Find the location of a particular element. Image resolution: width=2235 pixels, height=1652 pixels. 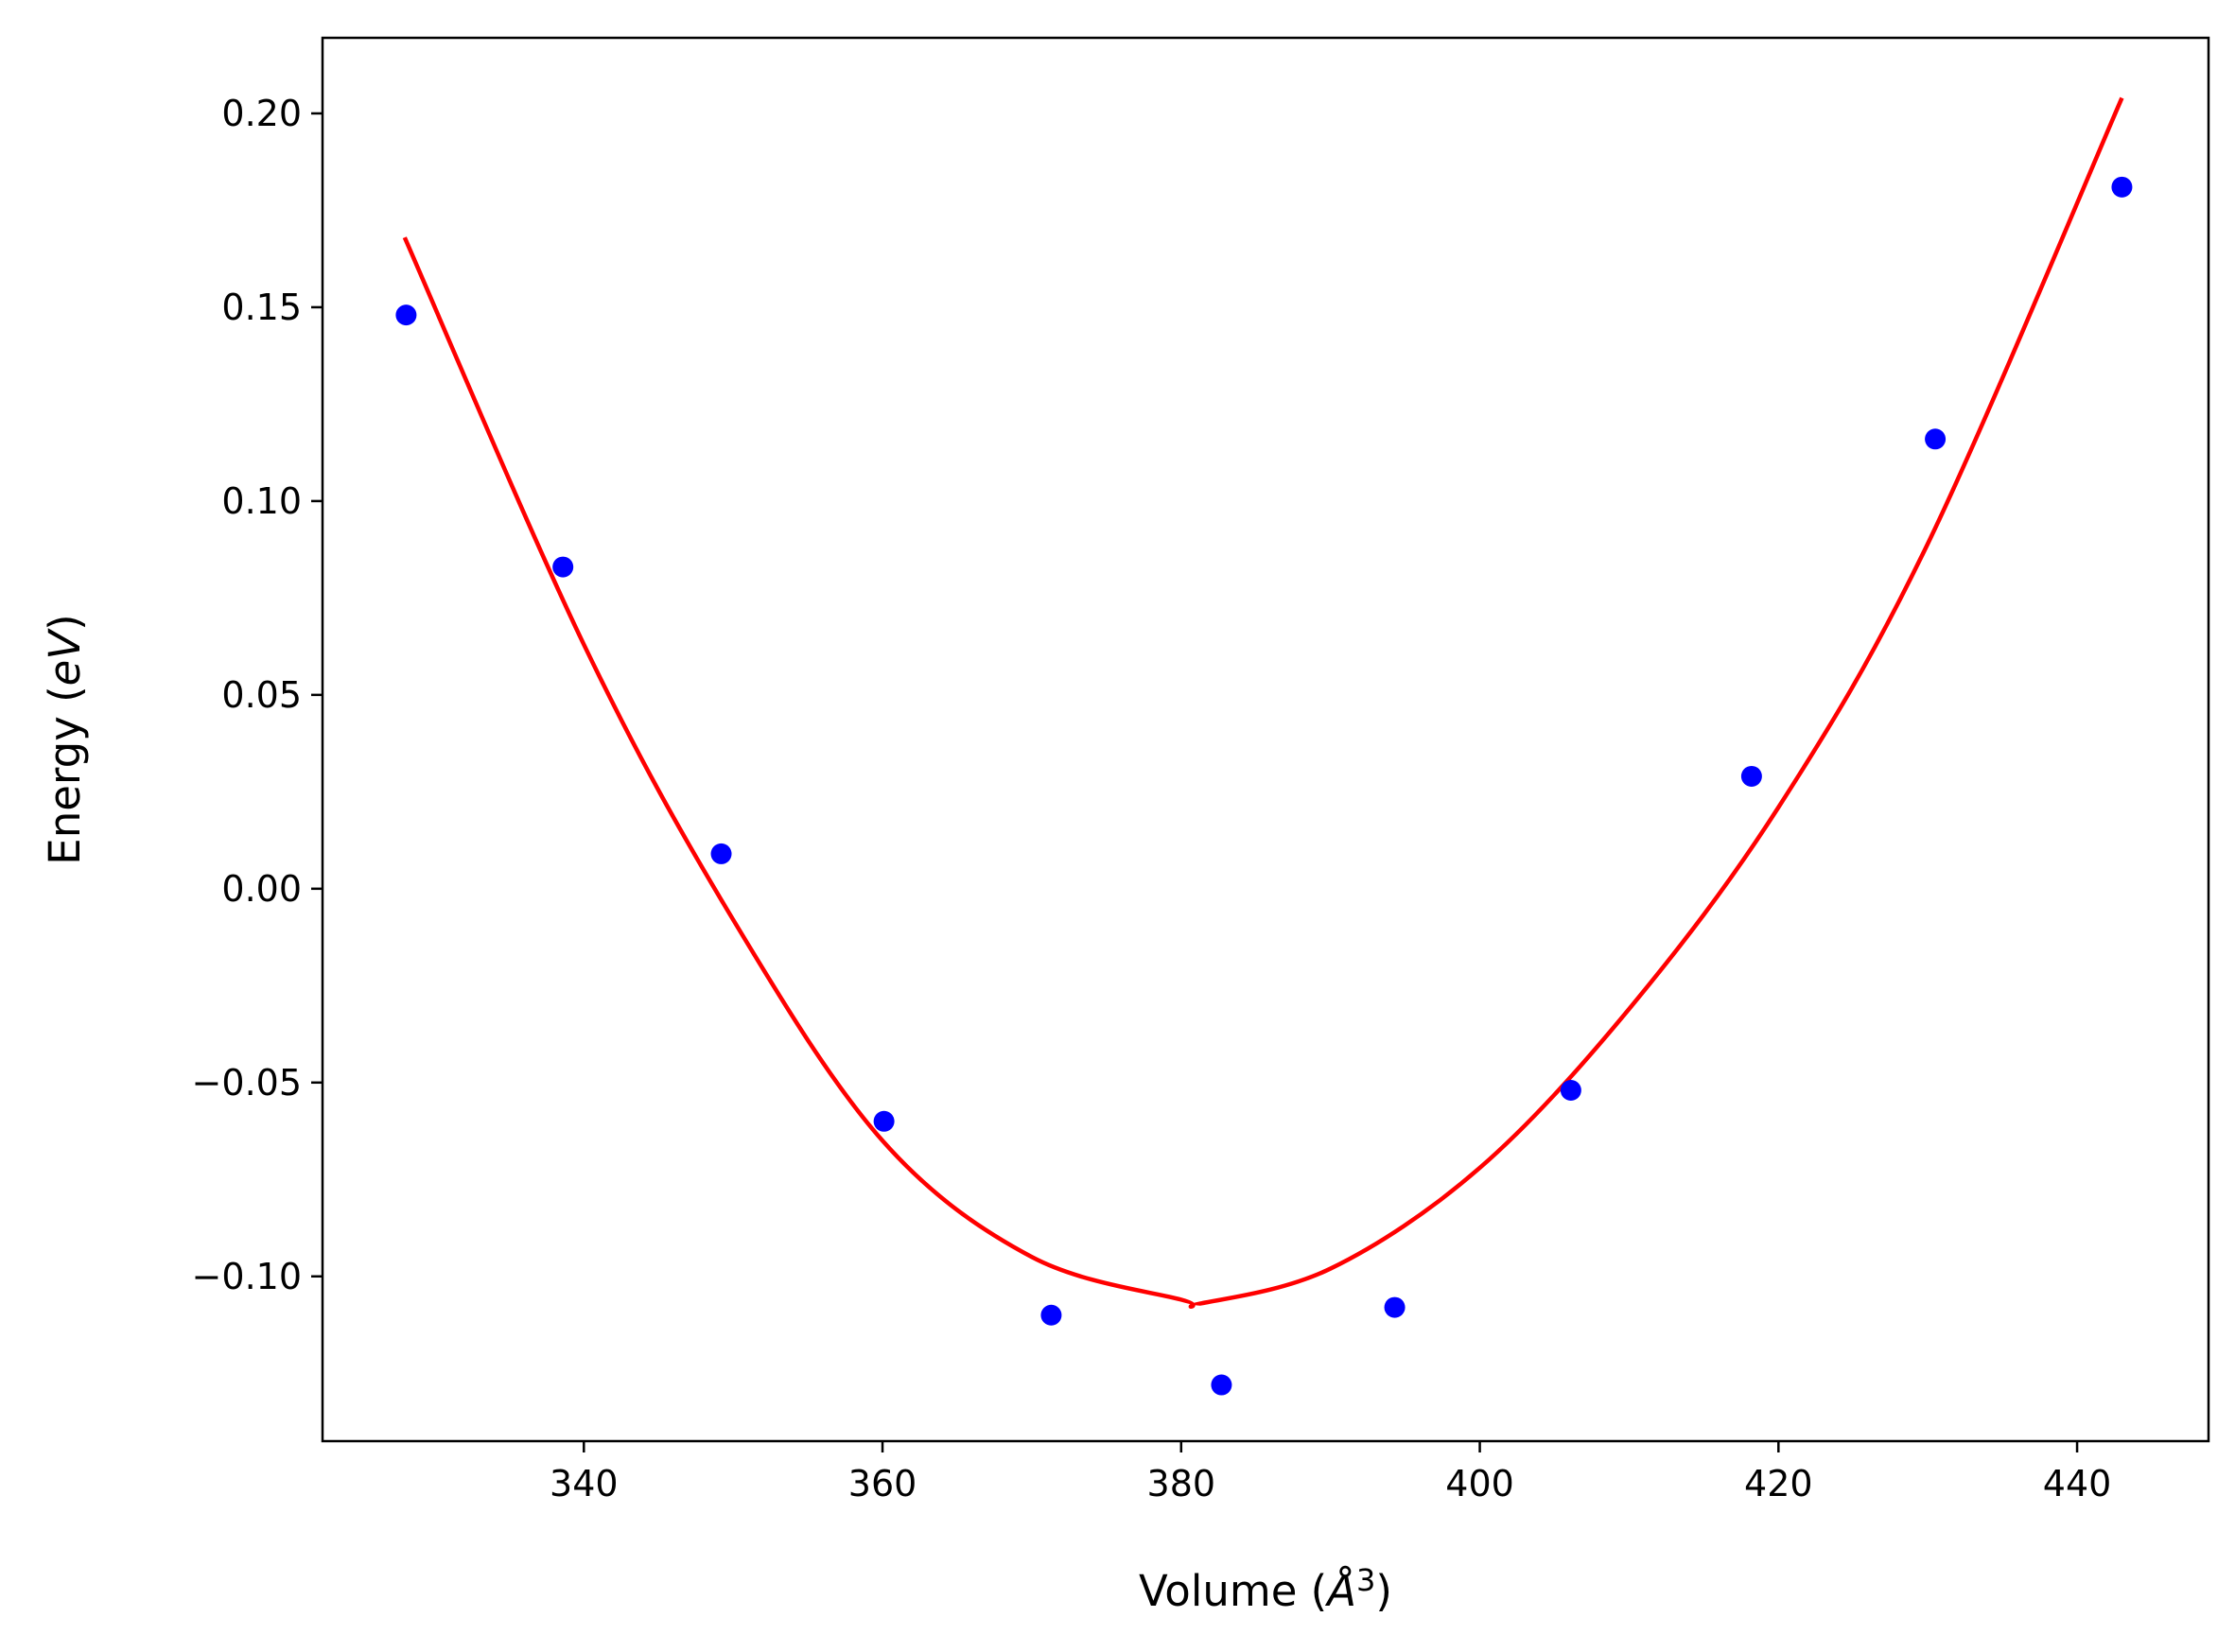

y-tick-label: 0.05 is located at coordinates (261, 695).